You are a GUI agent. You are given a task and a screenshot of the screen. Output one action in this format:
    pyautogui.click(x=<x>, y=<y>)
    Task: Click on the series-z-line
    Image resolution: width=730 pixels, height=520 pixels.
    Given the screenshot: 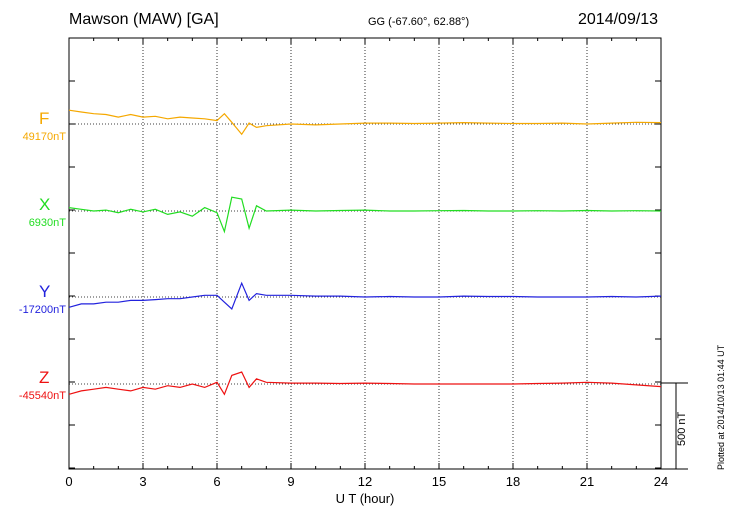 What is the action you would take?
    pyautogui.click(x=365, y=383)
    